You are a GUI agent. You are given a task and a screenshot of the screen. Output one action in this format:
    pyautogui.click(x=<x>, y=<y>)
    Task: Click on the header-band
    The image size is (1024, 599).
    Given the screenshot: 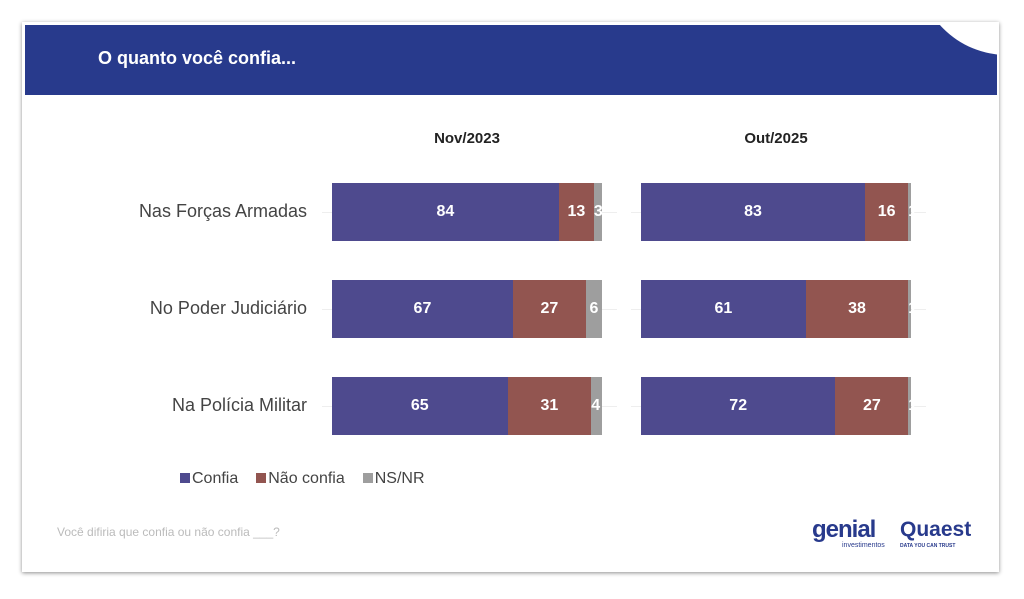 What is the action you would take?
    pyautogui.click(x=511, y=60)
    